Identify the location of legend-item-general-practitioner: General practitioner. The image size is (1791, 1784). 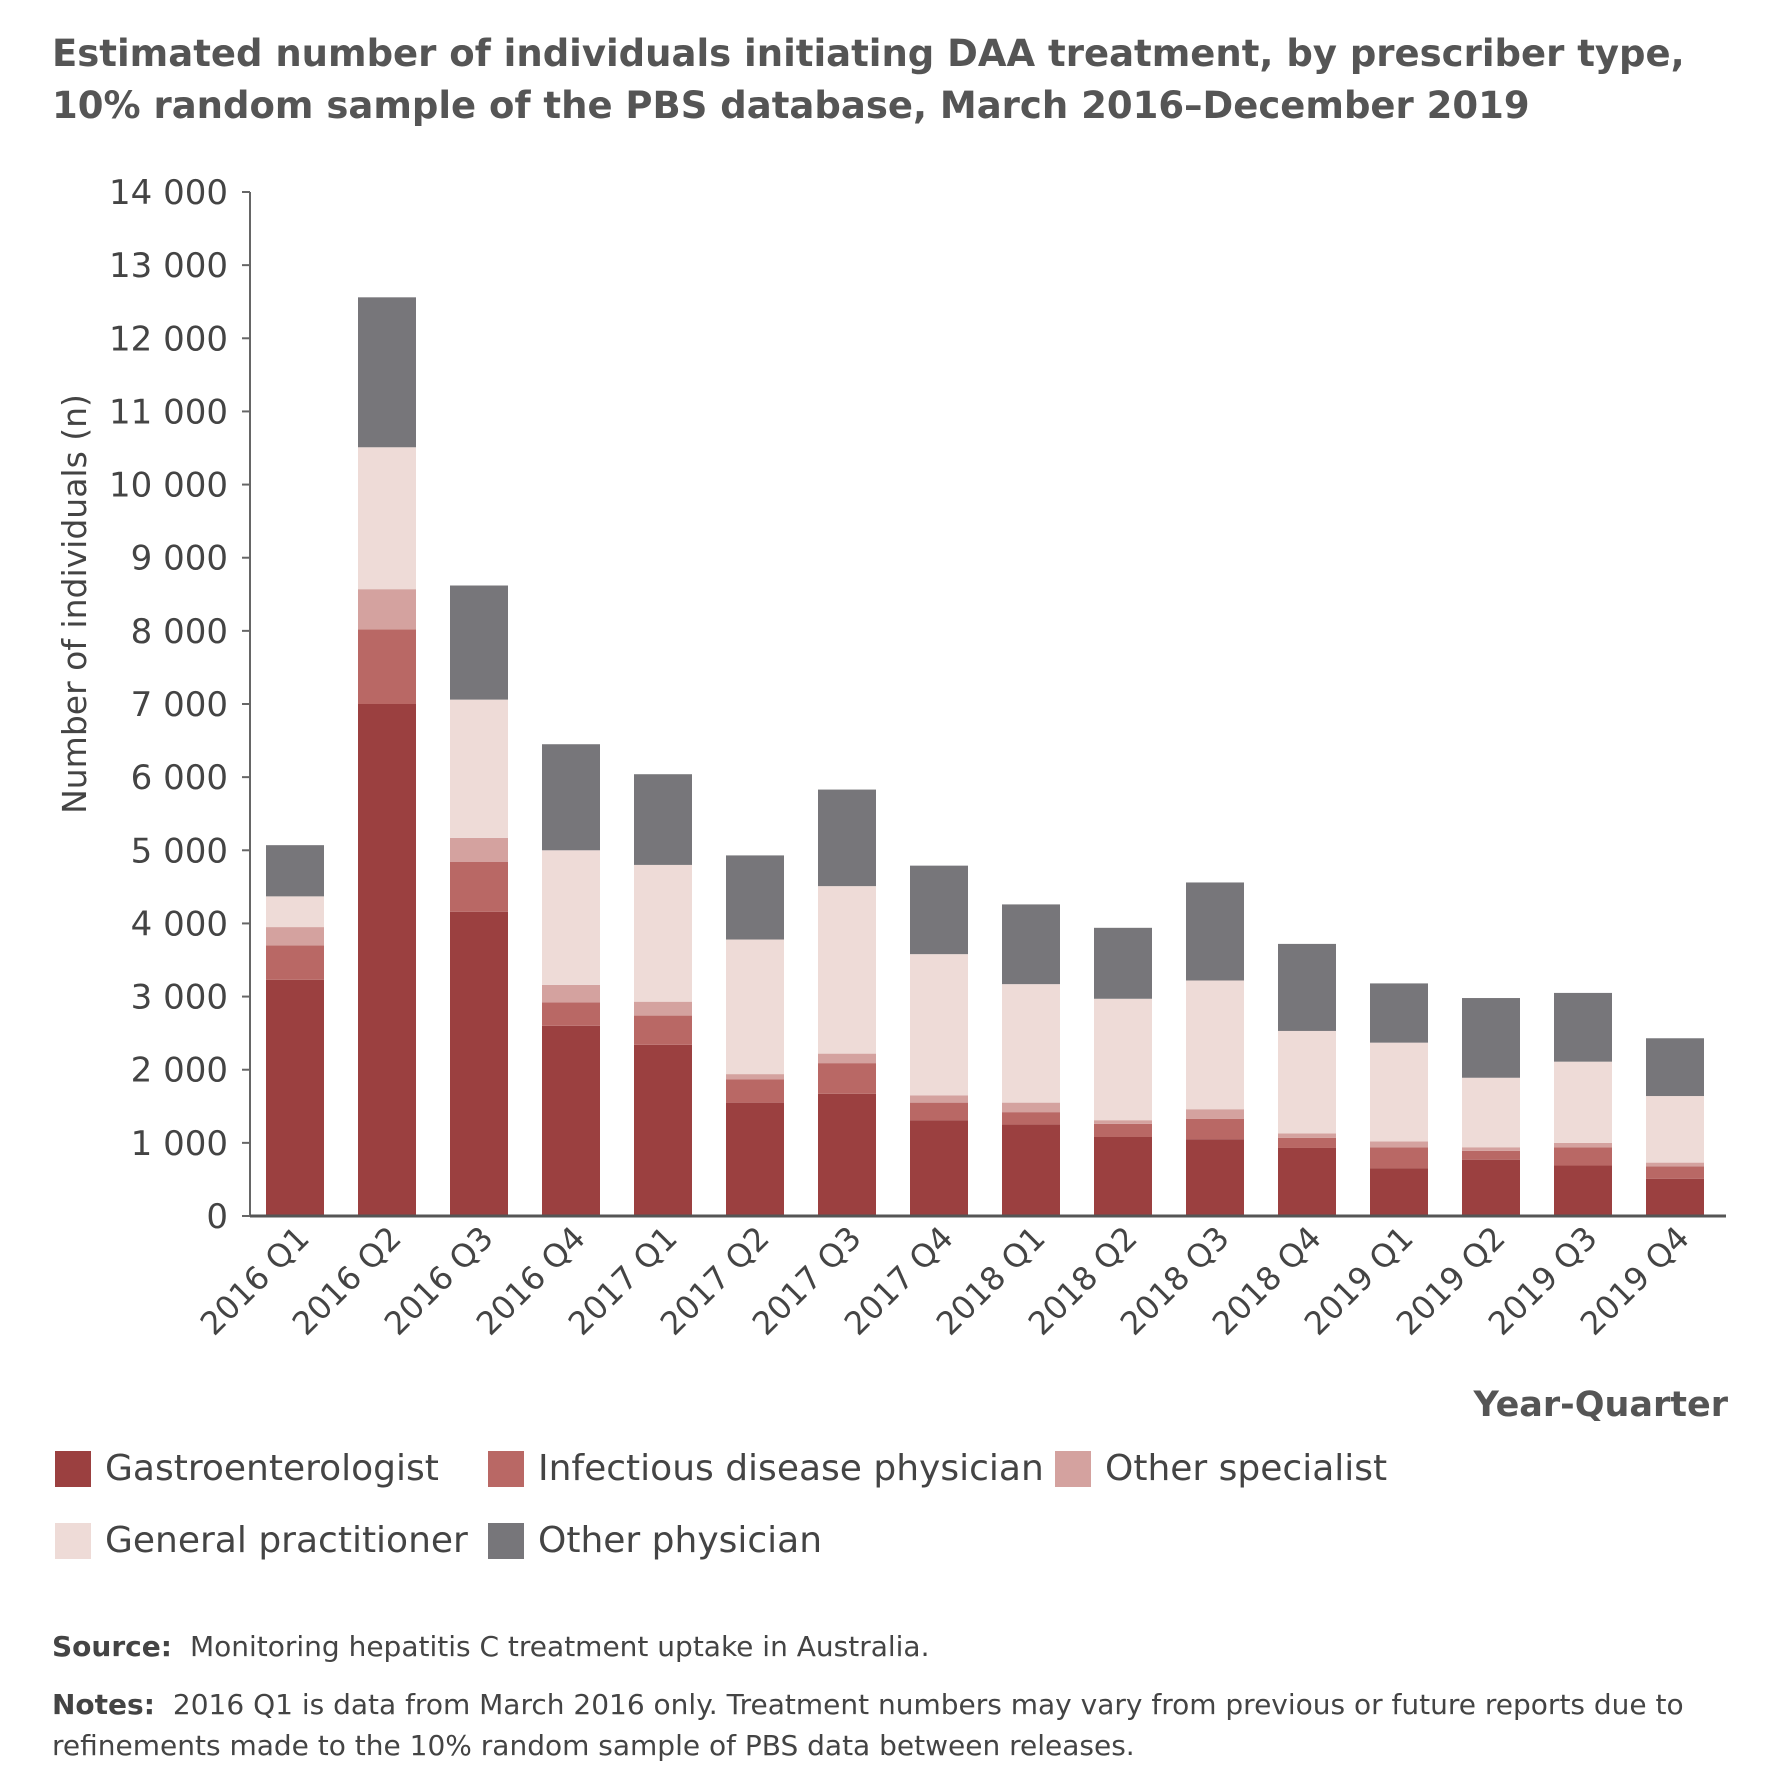
(261, 1540).